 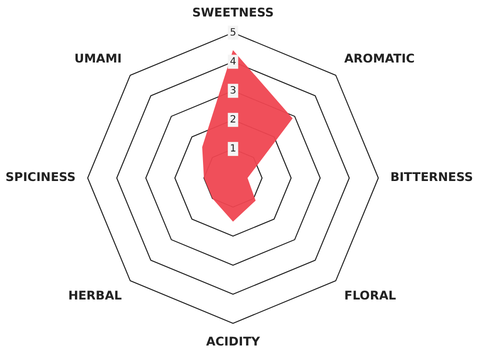 I want to click on y-tick-label: 4, so click(x=233, y=62).